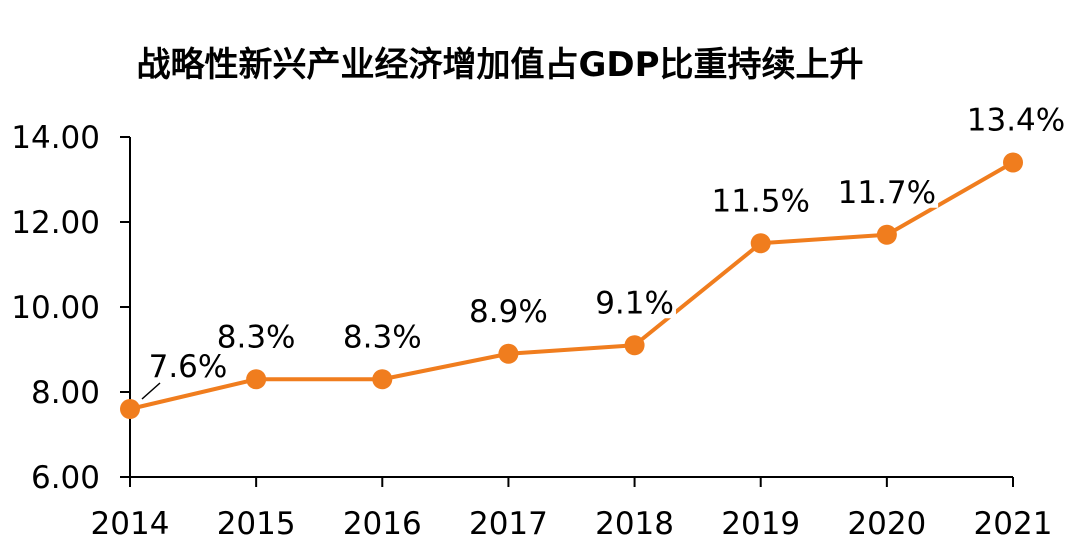 This screenshot has width=1080, height=552. Describe the element at coordinates (1013, 524) in the screenshot. I see `x-tick-label: 2021` at that location.